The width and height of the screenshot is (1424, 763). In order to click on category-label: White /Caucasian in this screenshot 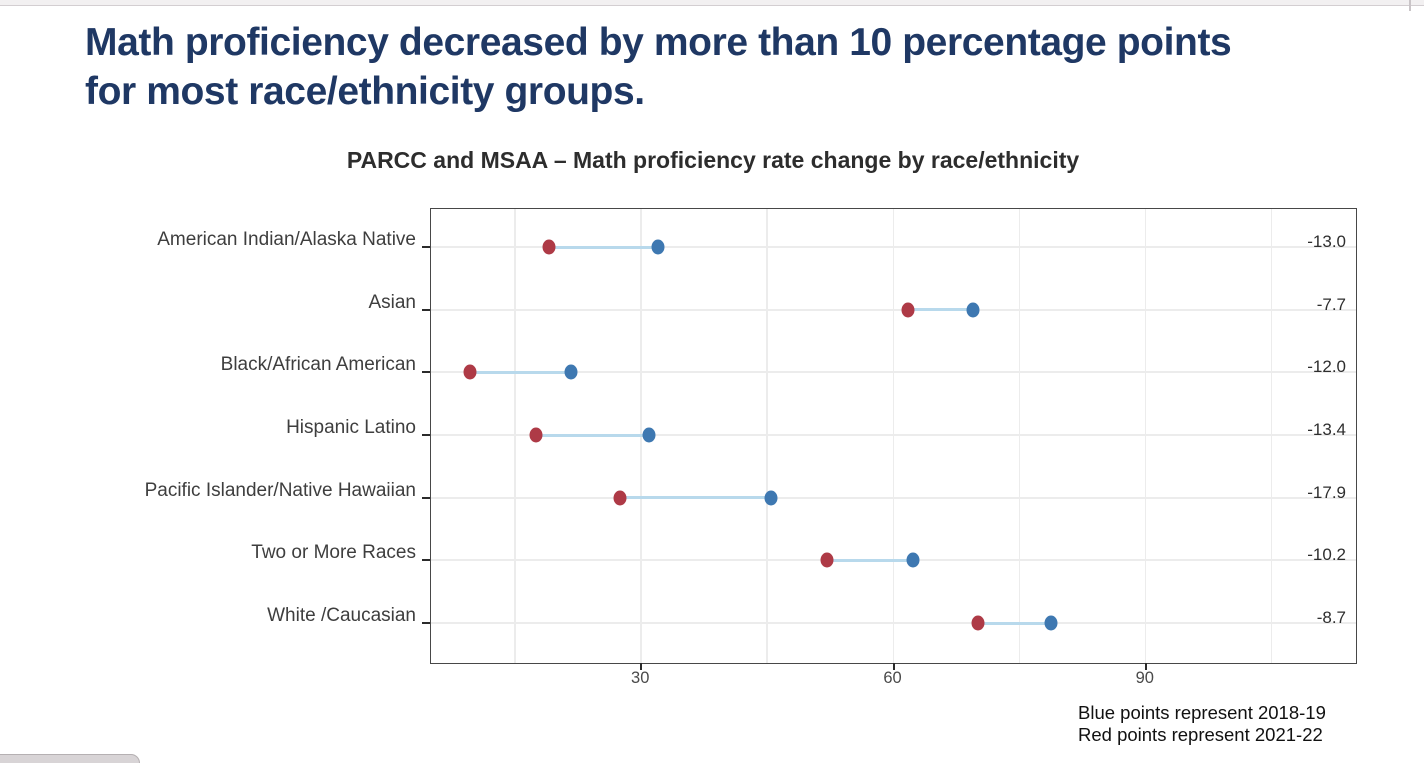, I will do `click(341, 615)`.